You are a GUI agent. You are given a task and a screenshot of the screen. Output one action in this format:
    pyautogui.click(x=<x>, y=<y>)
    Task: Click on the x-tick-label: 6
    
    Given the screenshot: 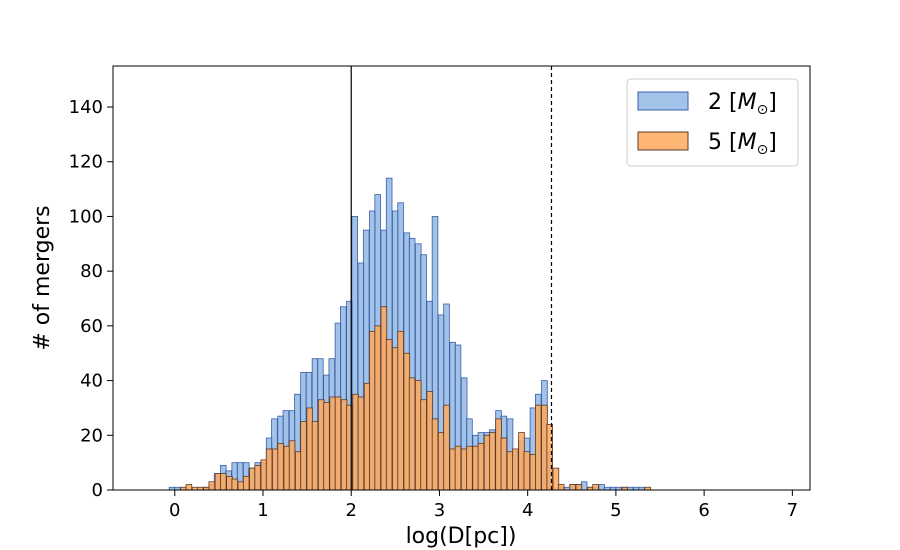 What is the action you would take?
    pyautogui.click(x=703, y=510)
    